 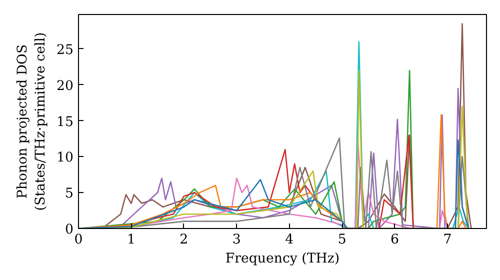 I want to click on x-tick-label: 5, so click(x=342, y=240).